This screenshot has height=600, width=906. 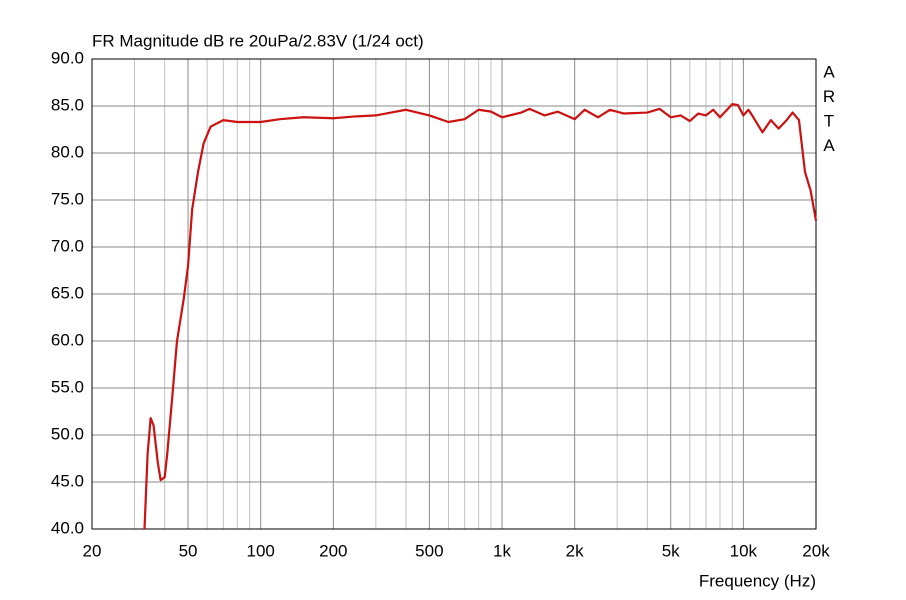 I want to click on y-tick-label: 80.0, so click(x=67, y=151).